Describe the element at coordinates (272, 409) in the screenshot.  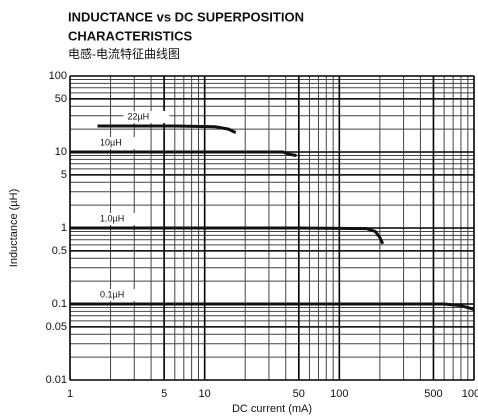
I see `x-axis-label: DC current (mA)` at that location.